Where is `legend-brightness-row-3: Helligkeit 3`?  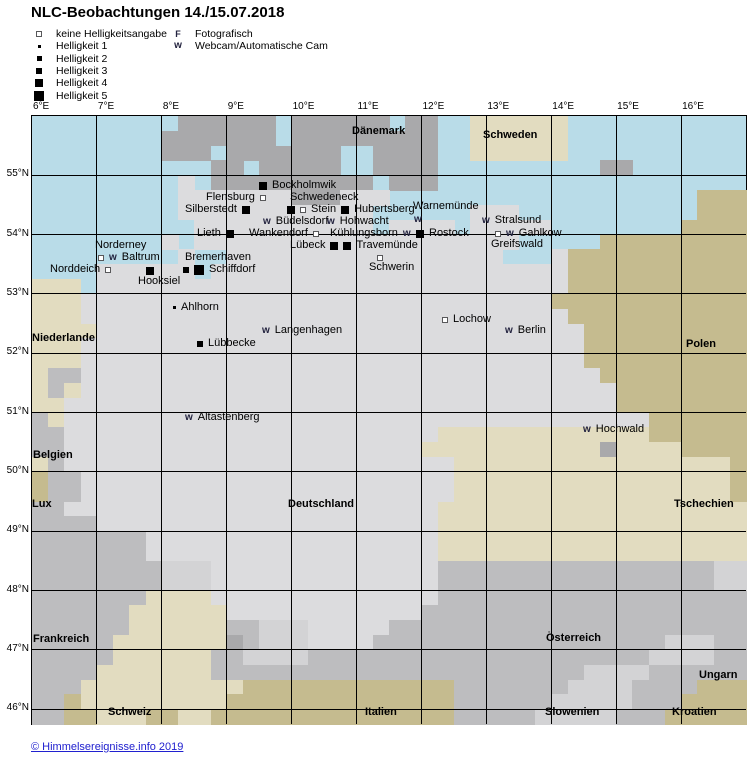 legend-brightness-row-3: Helligkeit 3 is located at coordinates (99, 71).